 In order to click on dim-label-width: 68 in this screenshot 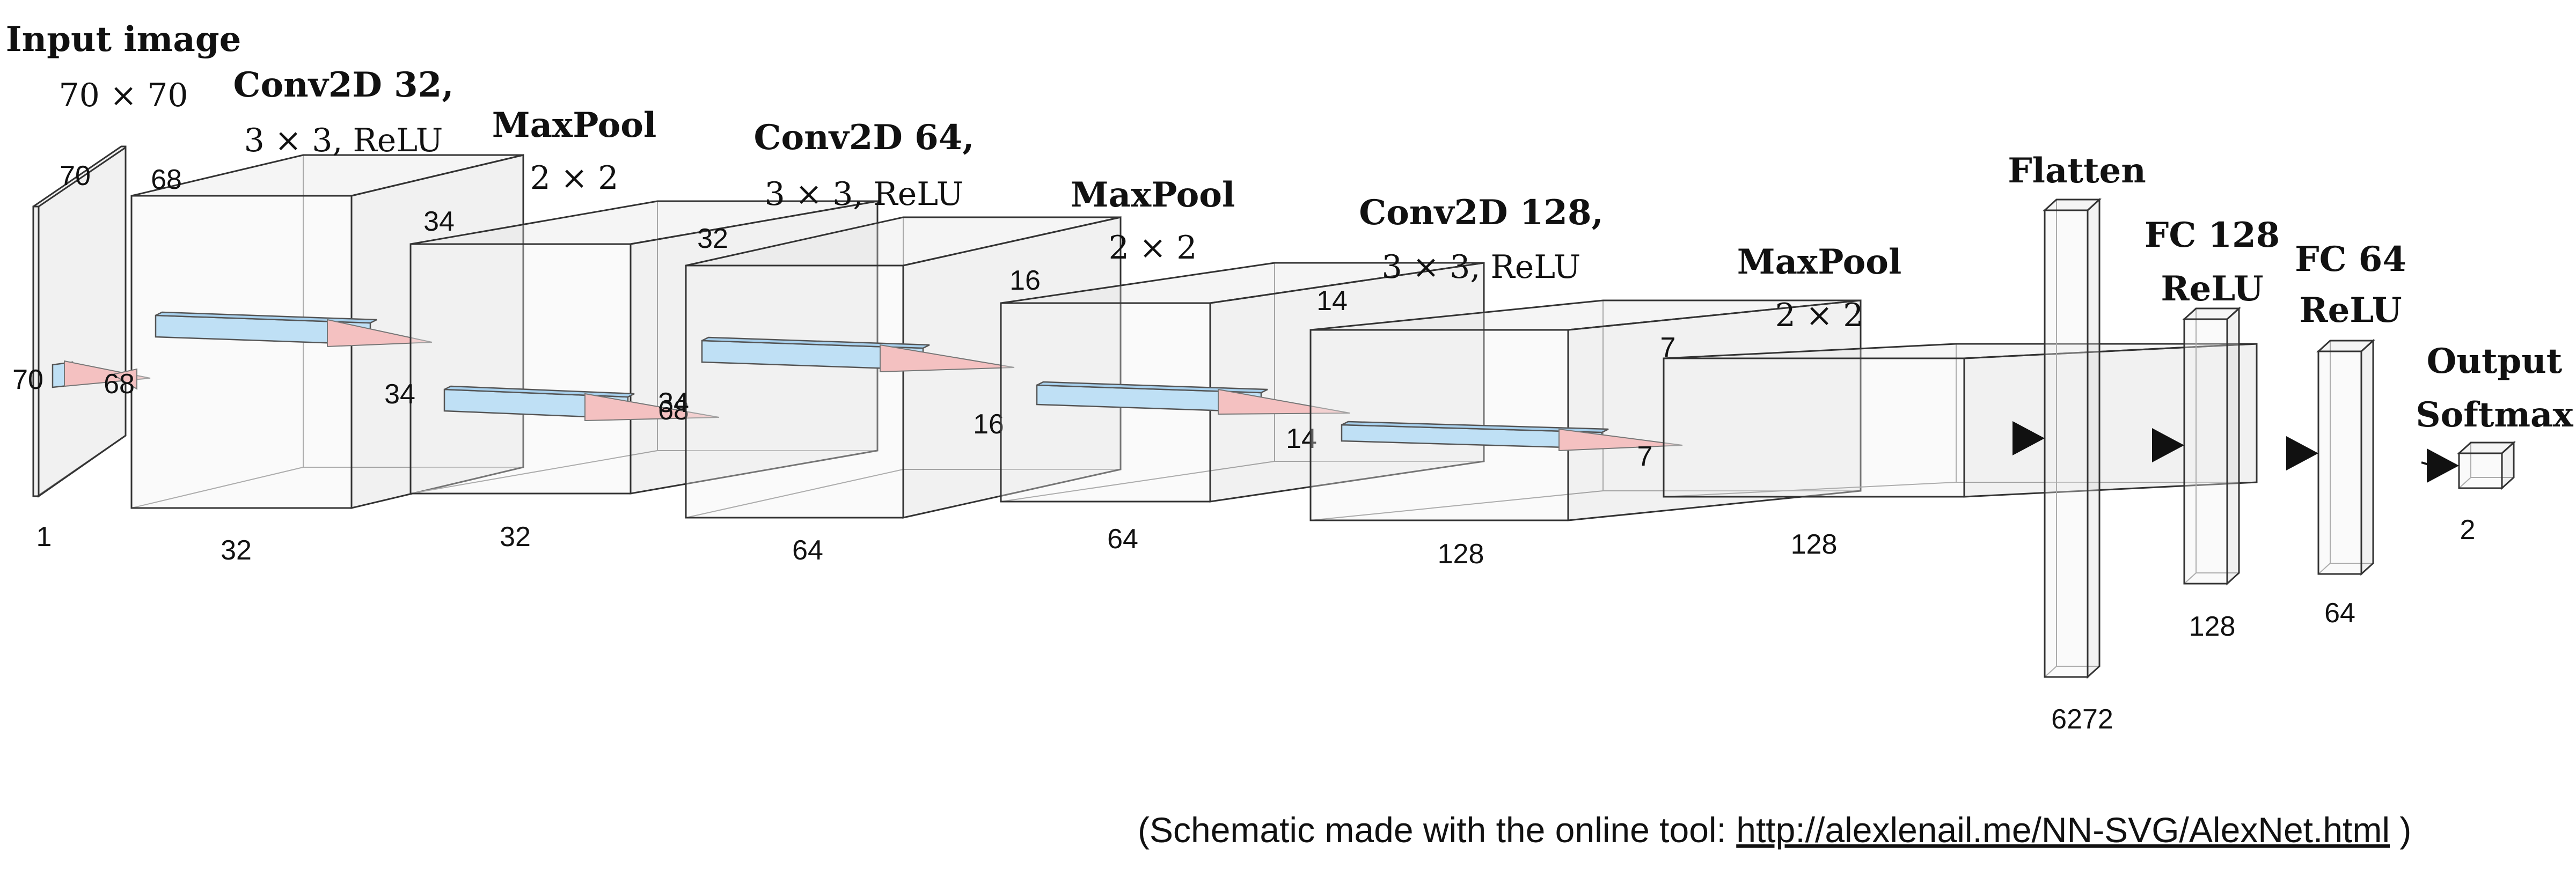, I will do `click(166, 179)`.